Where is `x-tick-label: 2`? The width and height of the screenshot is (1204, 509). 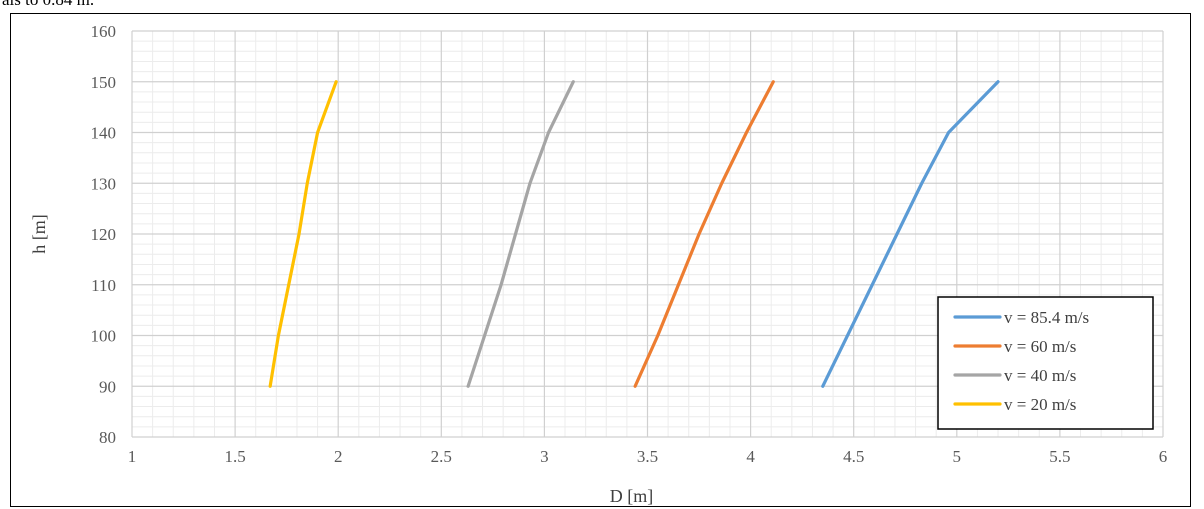 x-tick-label: 2 is located at coordinates (338, 456).